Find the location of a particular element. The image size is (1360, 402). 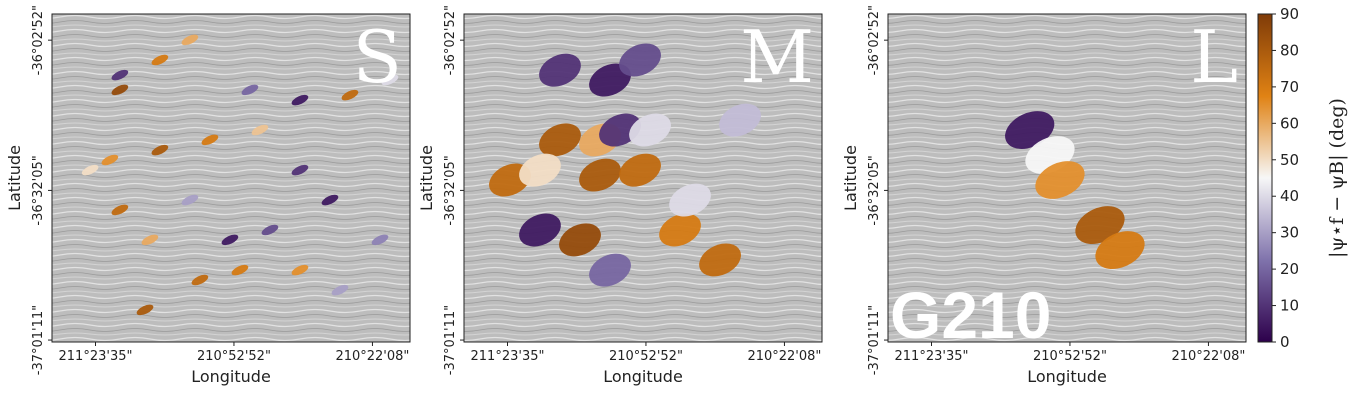

colorbar-label: |ψ⋆f − ψB| (deg) is located at coordinates (1337, 178).